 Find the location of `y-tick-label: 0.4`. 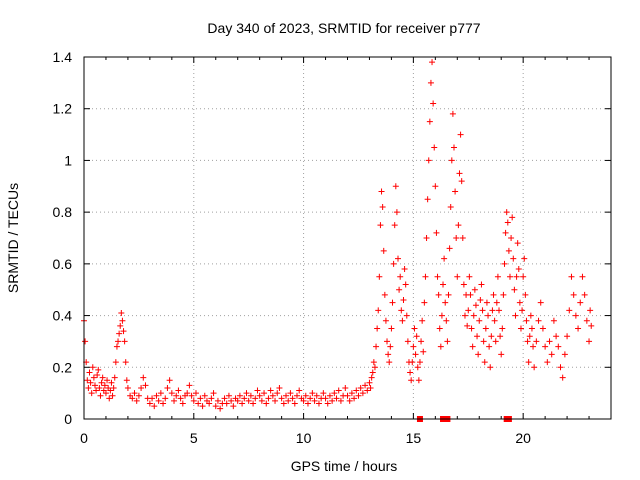

y-tick-label: 0.4 is located at coordinates (63, 316).